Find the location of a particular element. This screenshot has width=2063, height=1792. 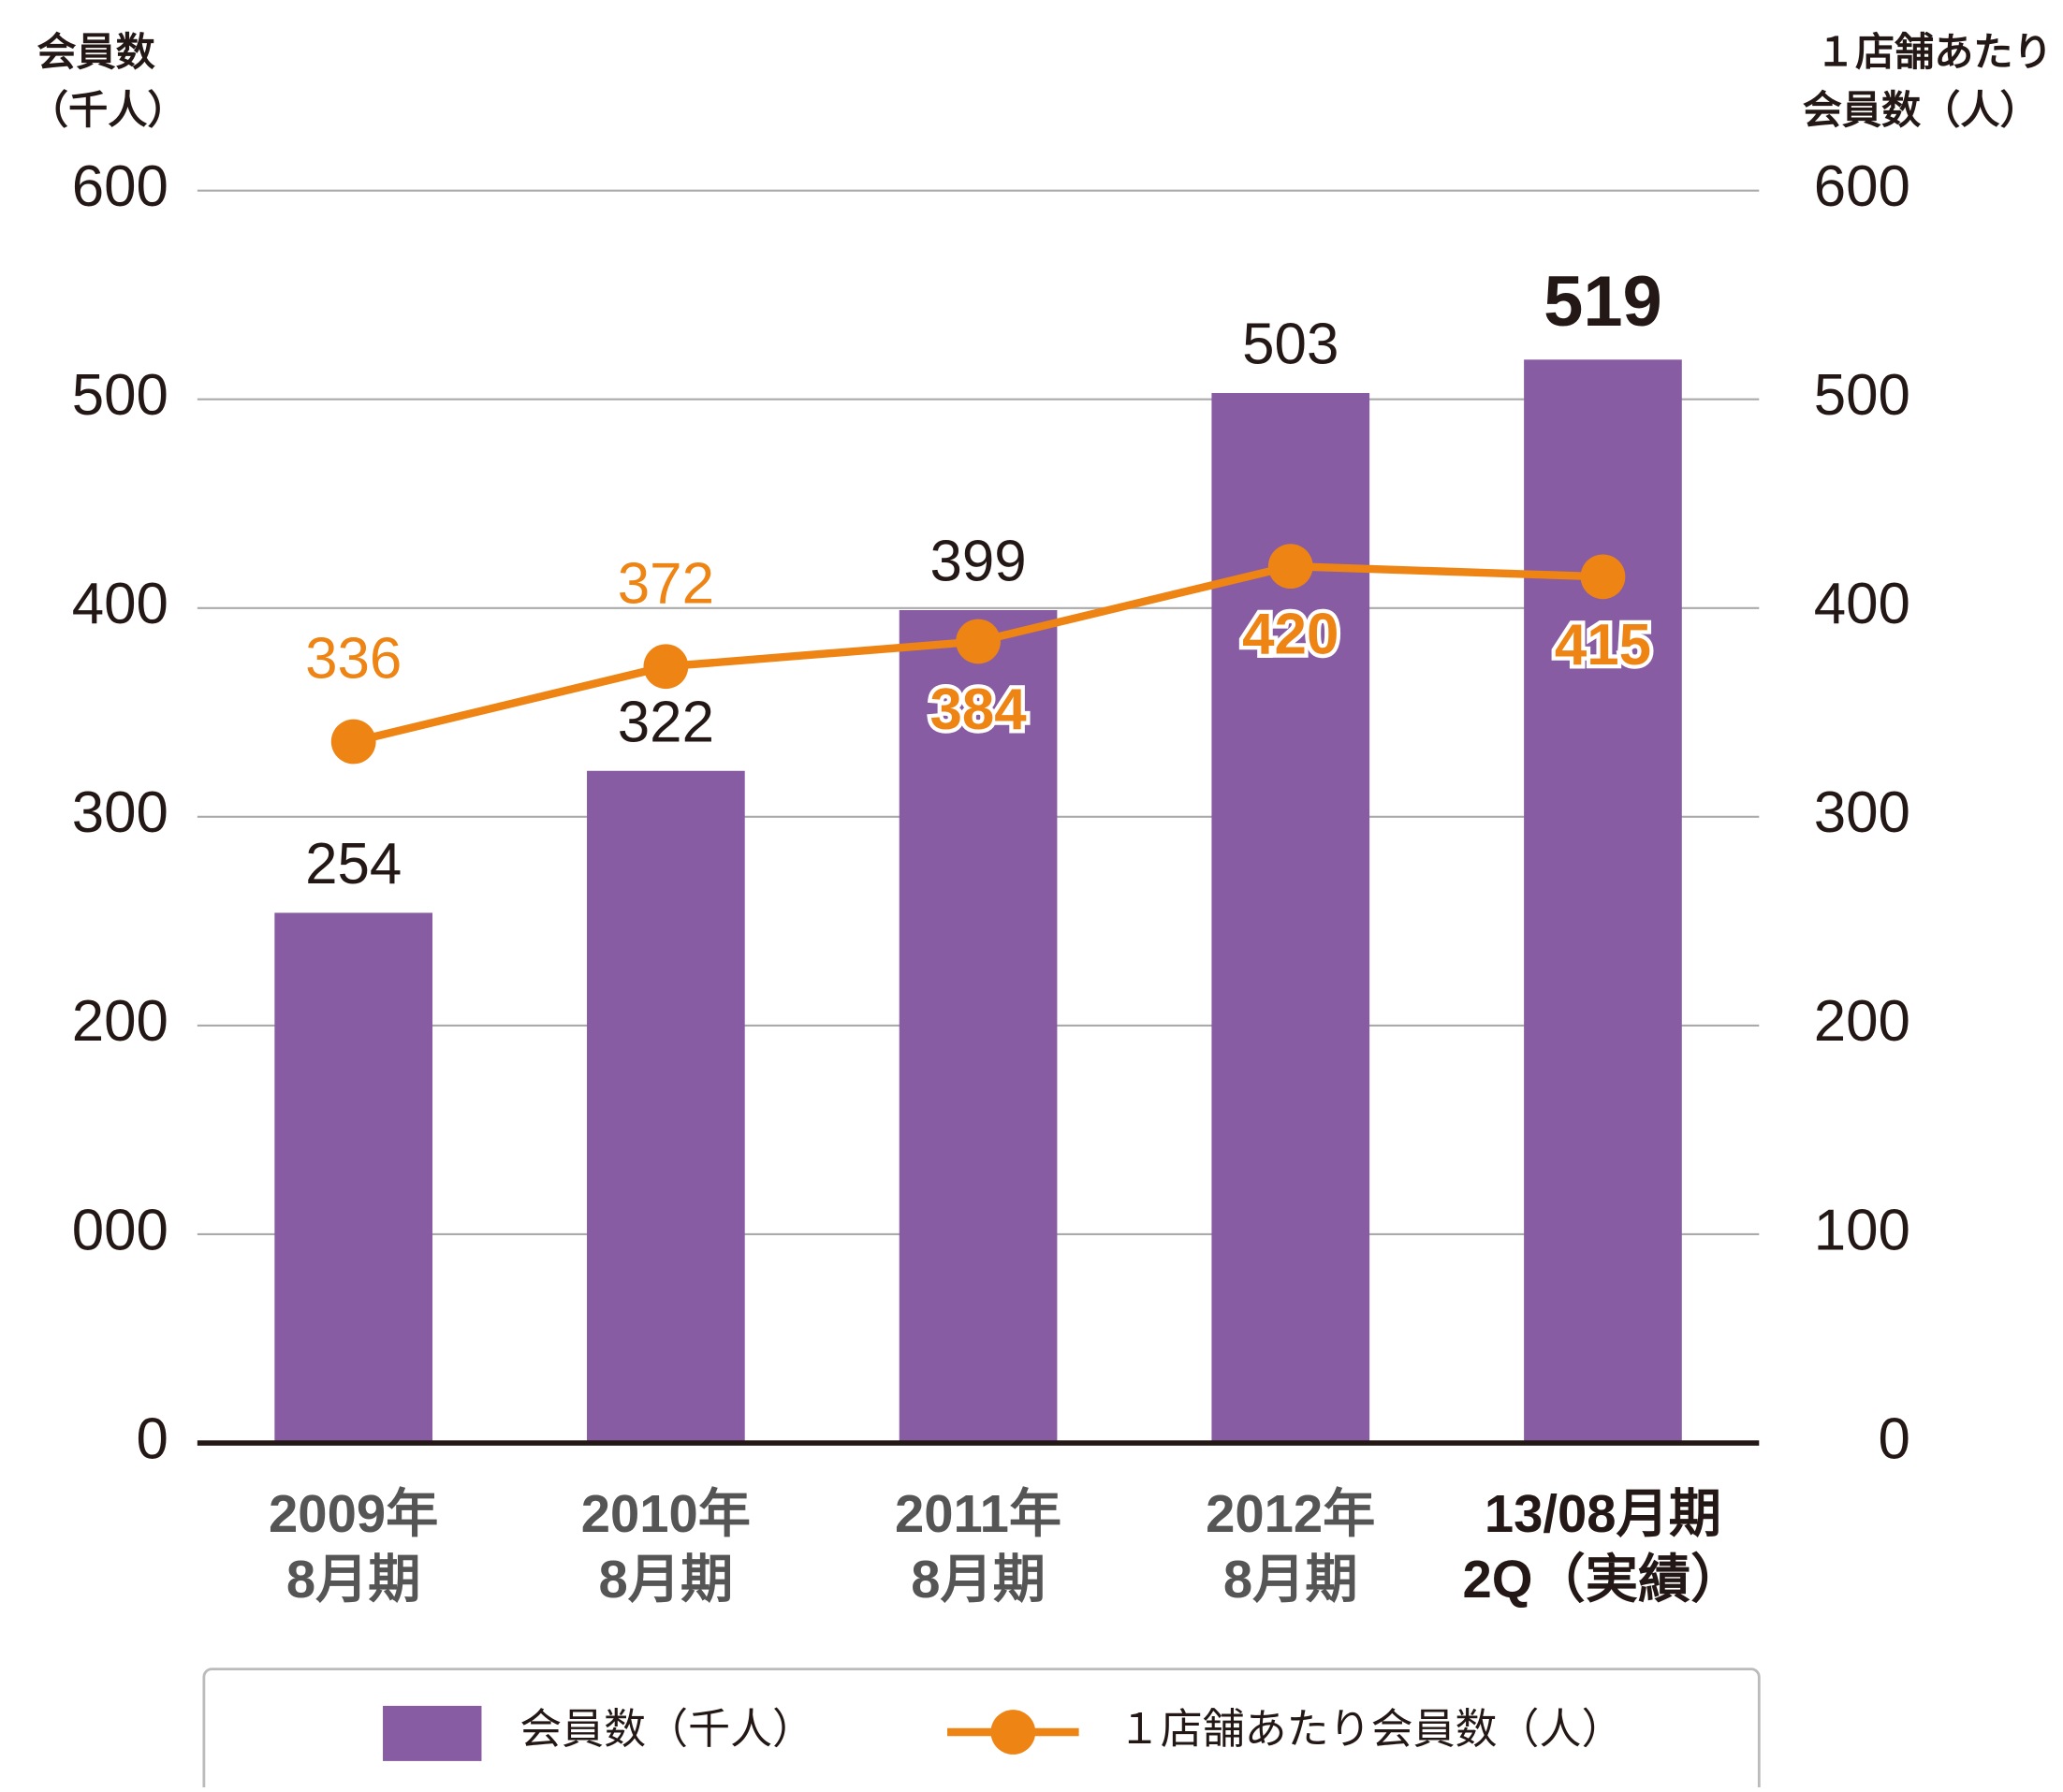

y-tick-label: 0 is located at coordinates (152, 1438).